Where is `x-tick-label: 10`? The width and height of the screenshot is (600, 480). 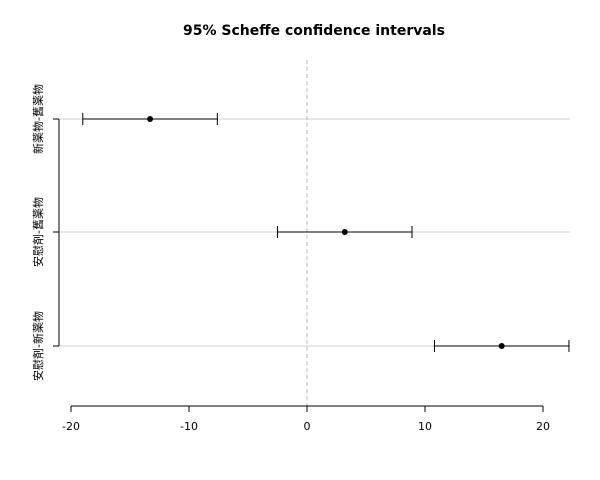
x-tick-label: 10 is located at coordinates (425, 426).